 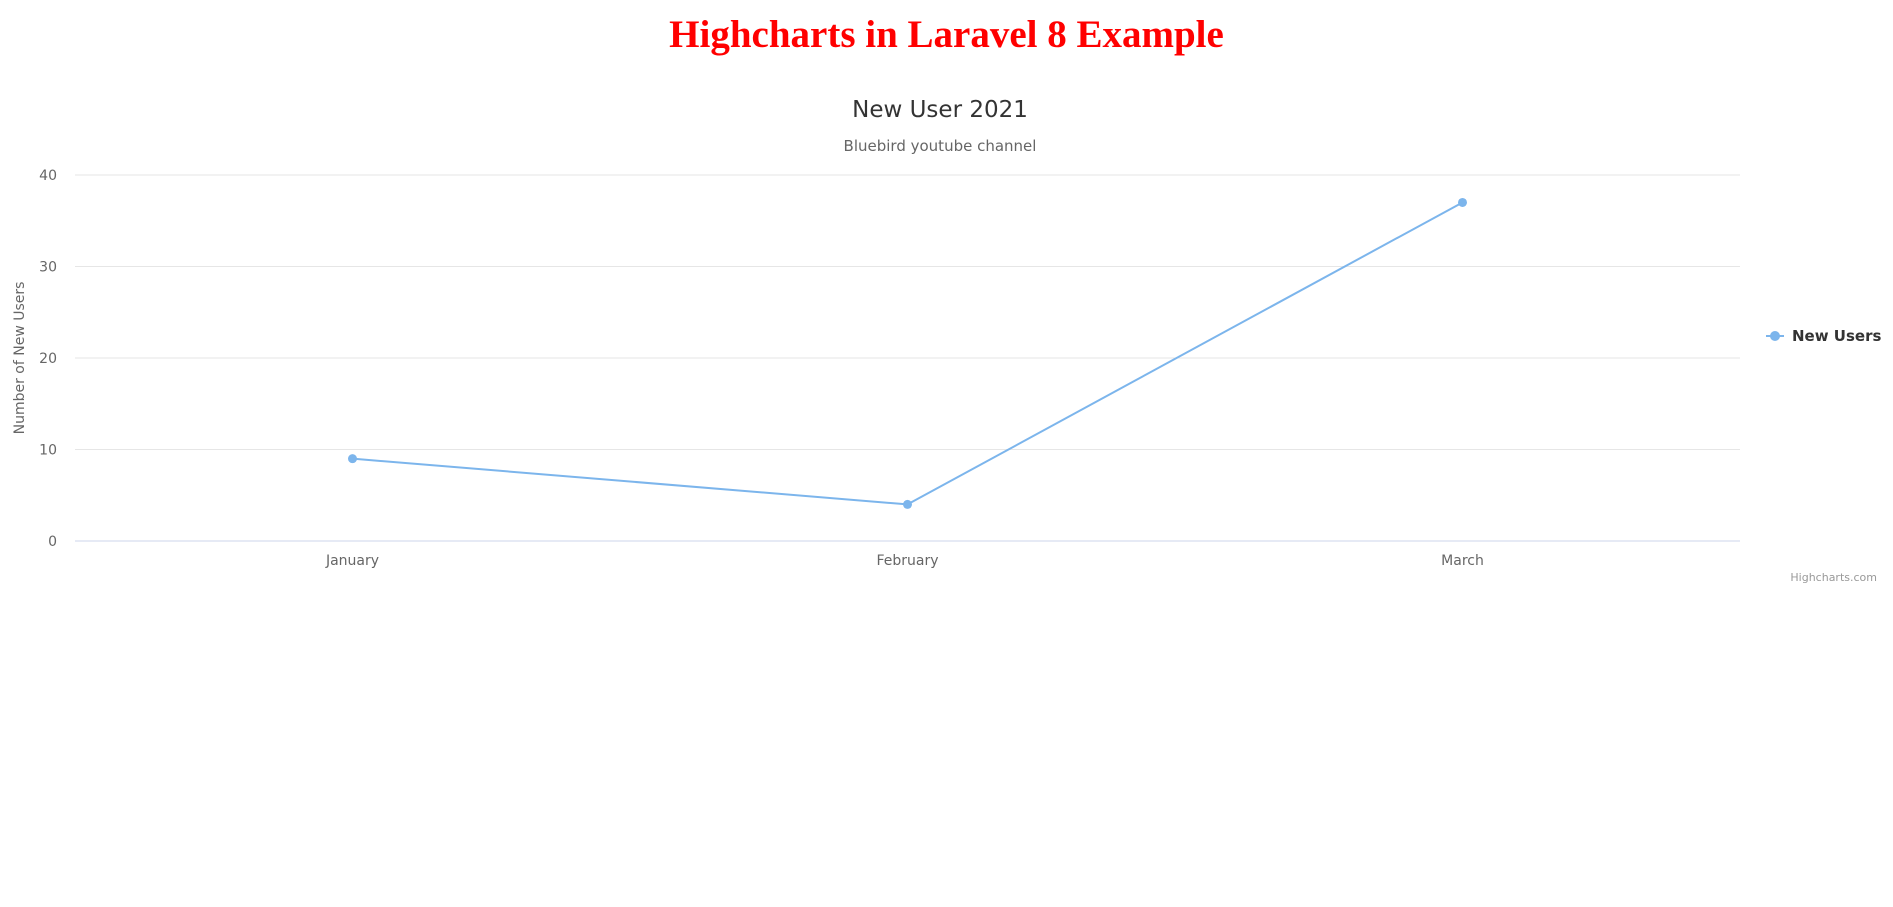 I want to click on x-tick-label: February, so click(x=907, y=561).